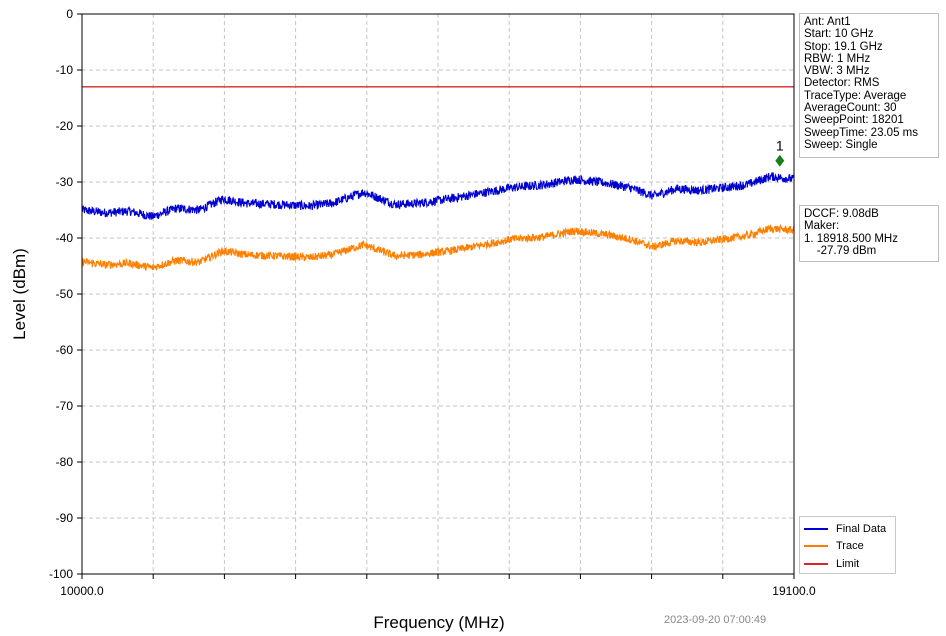  What do you see at coordinates (65, 182) in the screenshot?
I see `y-tick-label: -30` at bounding box center [65, 182].